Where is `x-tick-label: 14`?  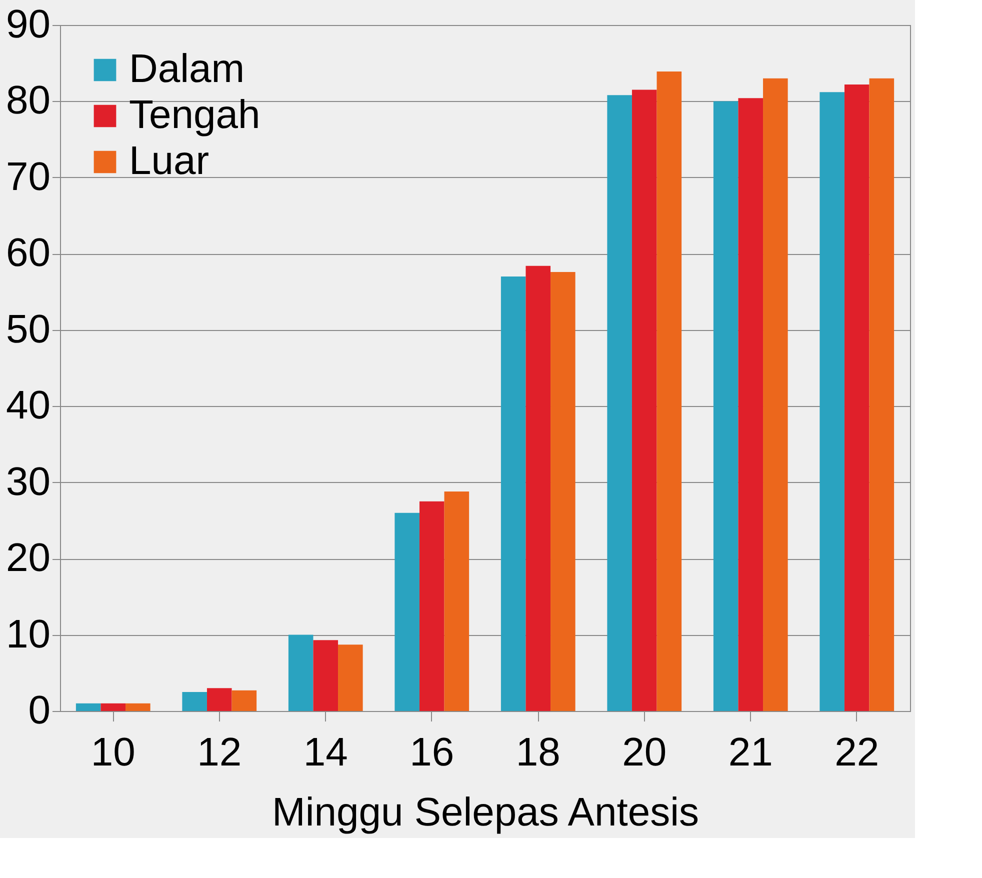 x-tick-label: 14 is located at coordinates (325, 752).